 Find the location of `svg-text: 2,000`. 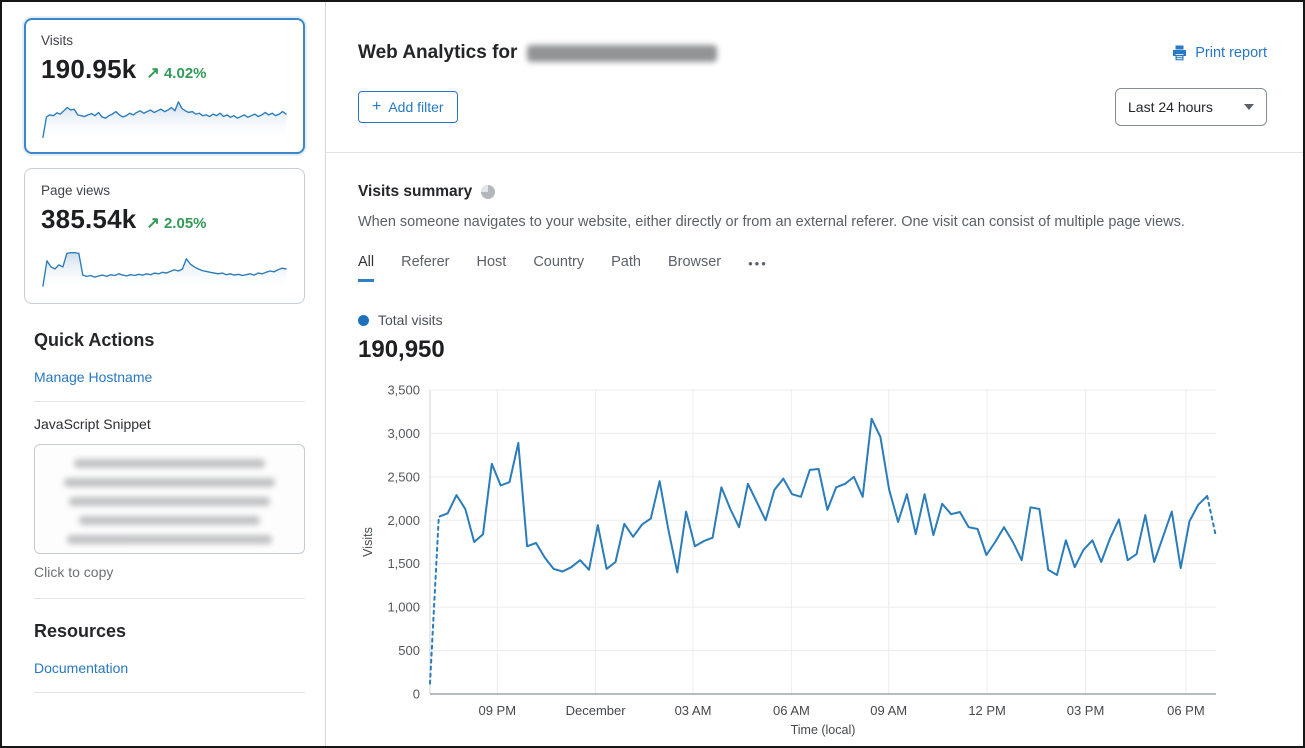

svg-text: 2,000 is located at coordinates (403, 520).